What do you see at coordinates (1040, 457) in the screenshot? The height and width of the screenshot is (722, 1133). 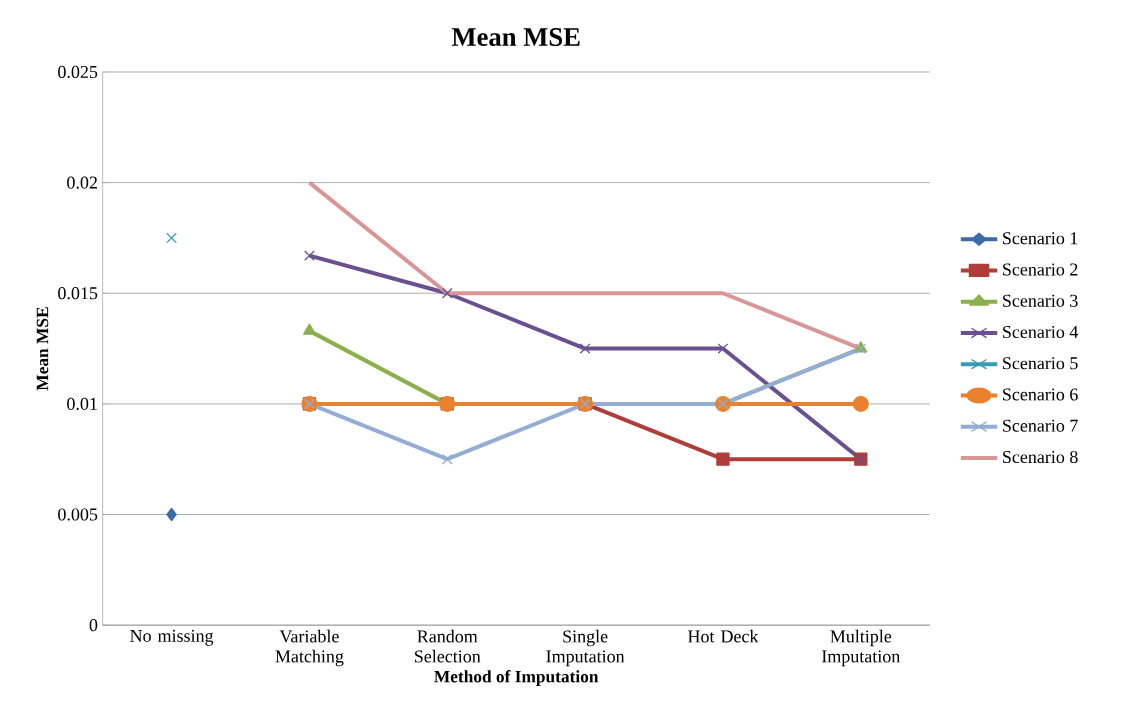 I see `legend-label: Scenario 8` at bounding box center [1040, 457].